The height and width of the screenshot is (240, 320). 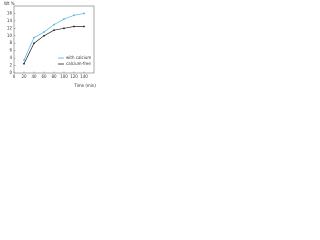 I want to click on legend-label: calcium-free, so click(x=78, y=63).